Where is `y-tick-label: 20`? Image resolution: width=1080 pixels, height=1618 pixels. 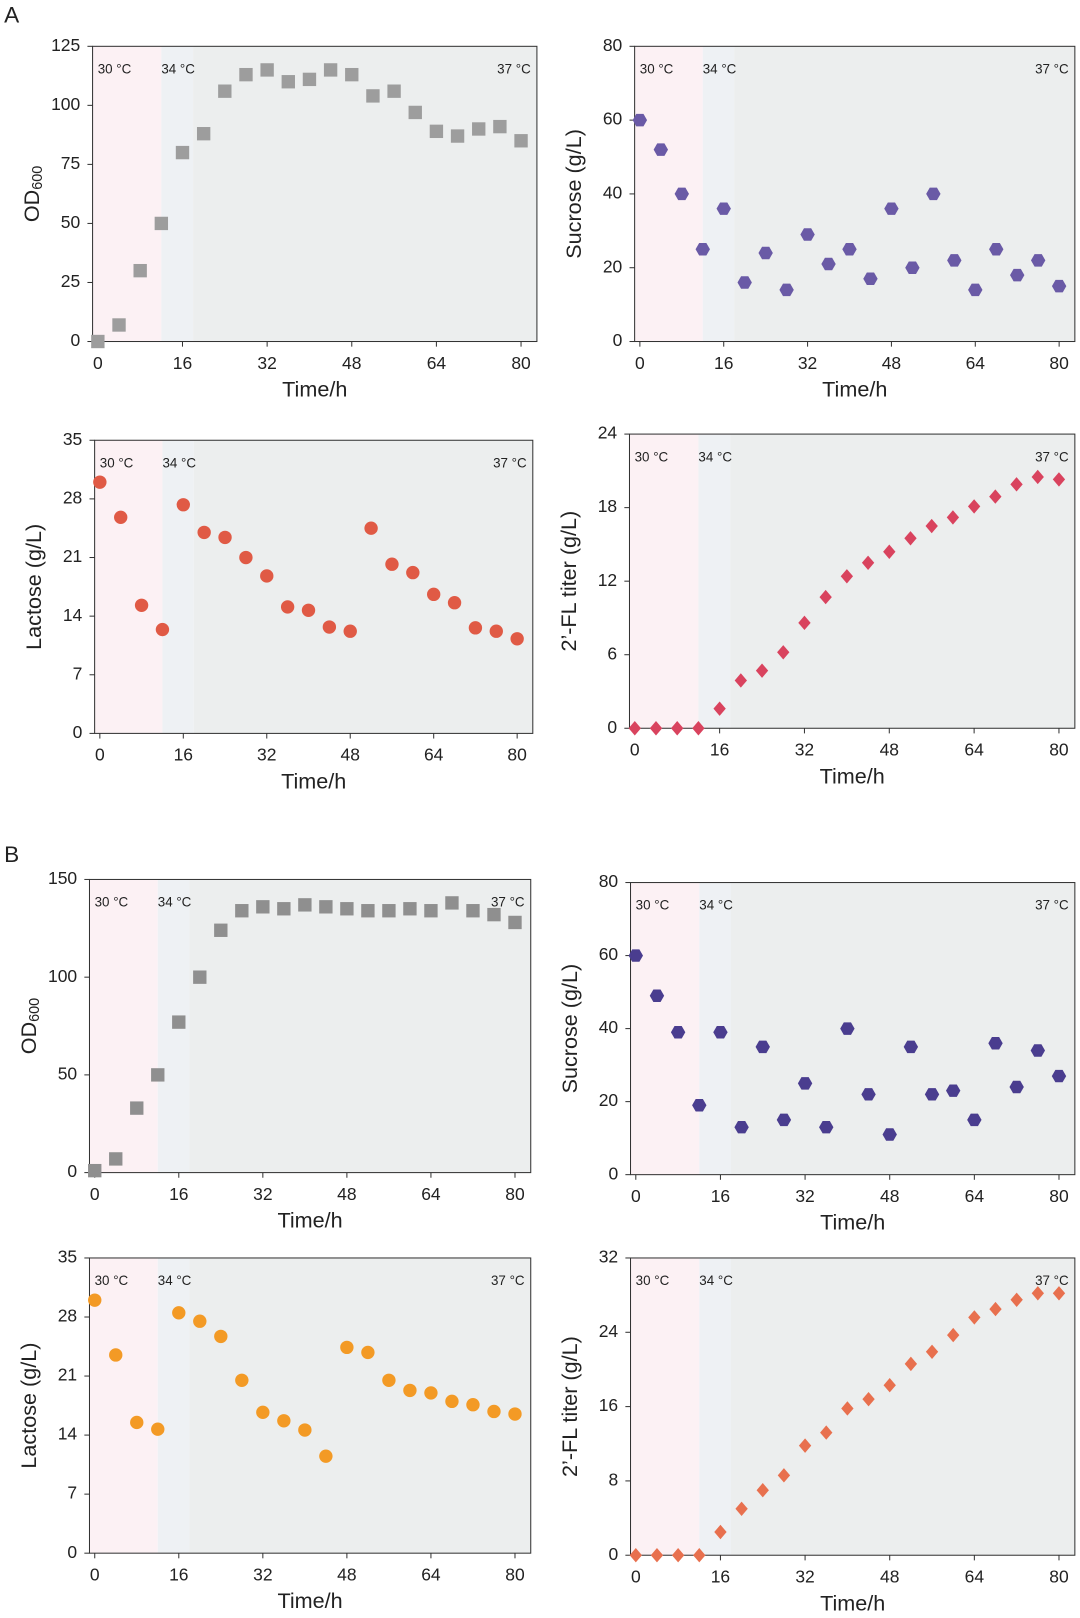
y-tick-label: 20 is located at coordinates (613, 266).